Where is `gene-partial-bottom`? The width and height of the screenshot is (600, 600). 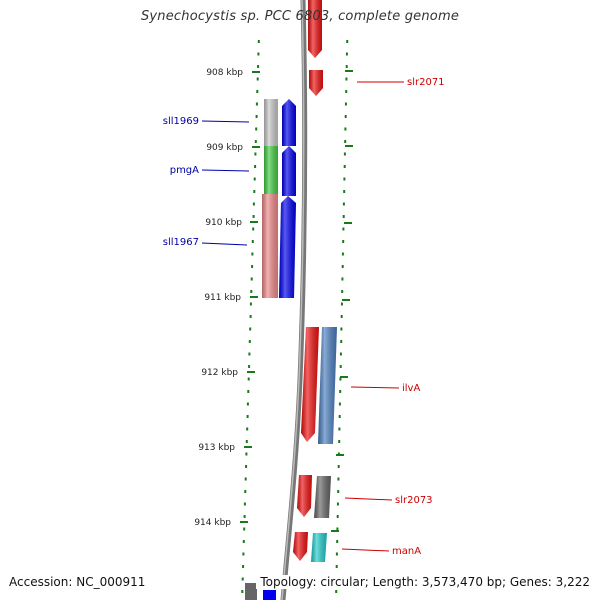
gene-partial-bottom is located at coordinates (260, 591).